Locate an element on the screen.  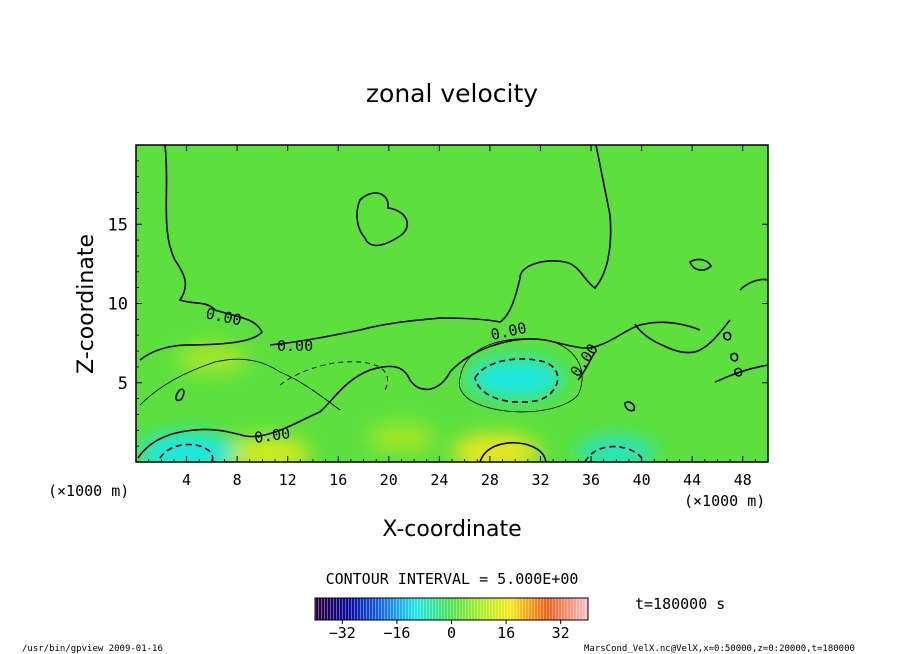
x-axis-label: X-coordinate is located at coordinates (451, 529).